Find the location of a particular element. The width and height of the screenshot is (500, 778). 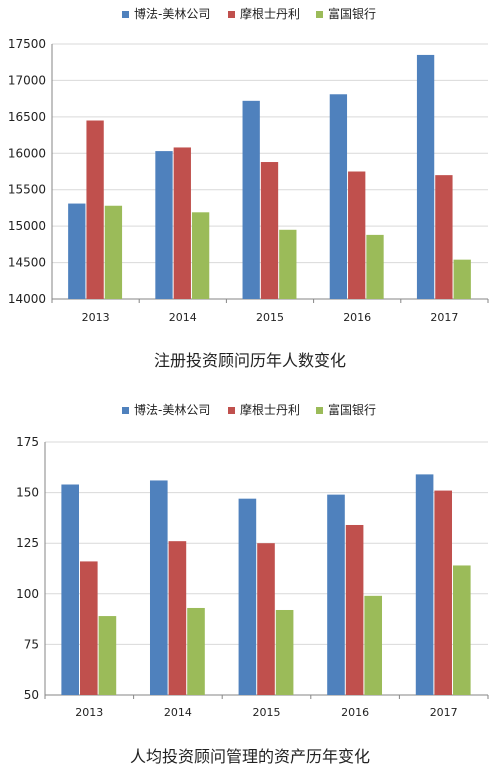

y-tick-label: 50 is located at coordinates (31, 695).